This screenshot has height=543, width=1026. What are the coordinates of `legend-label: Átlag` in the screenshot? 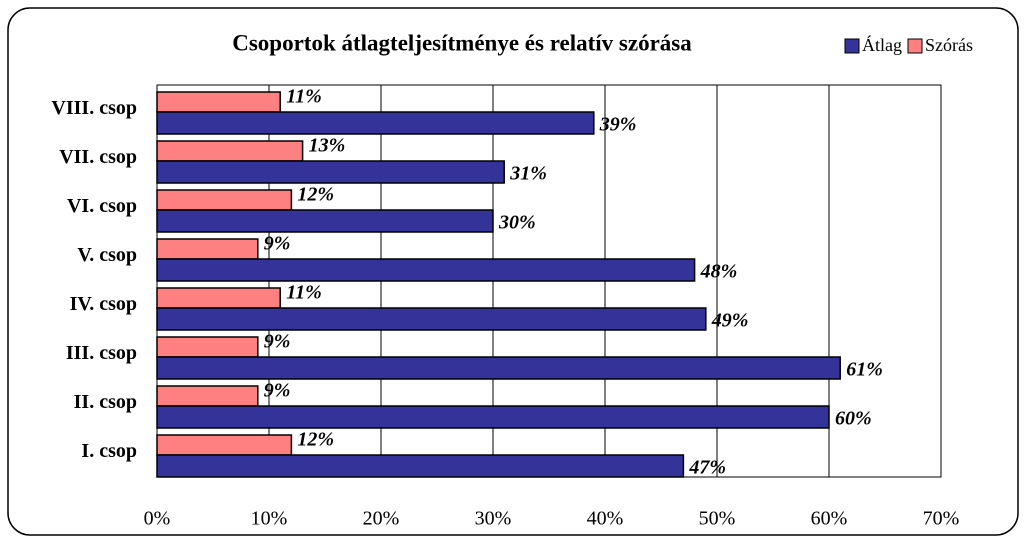 It's located at (882, 44).